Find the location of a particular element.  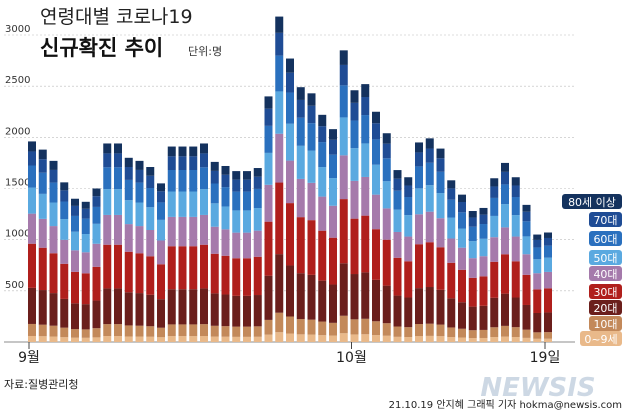

credit-line: 21.10.19 안지혜 그래픽 기자 hokma@newsis.com is located at coordinates (505, 405).